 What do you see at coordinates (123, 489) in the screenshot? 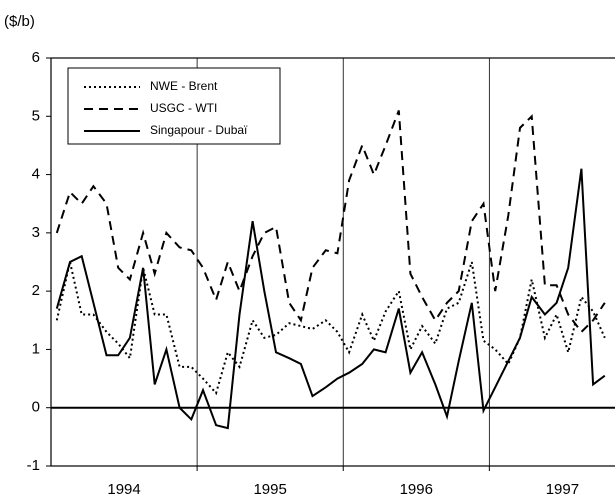
I see `x-tick-label: 1994` at bounding box center [123, 489].